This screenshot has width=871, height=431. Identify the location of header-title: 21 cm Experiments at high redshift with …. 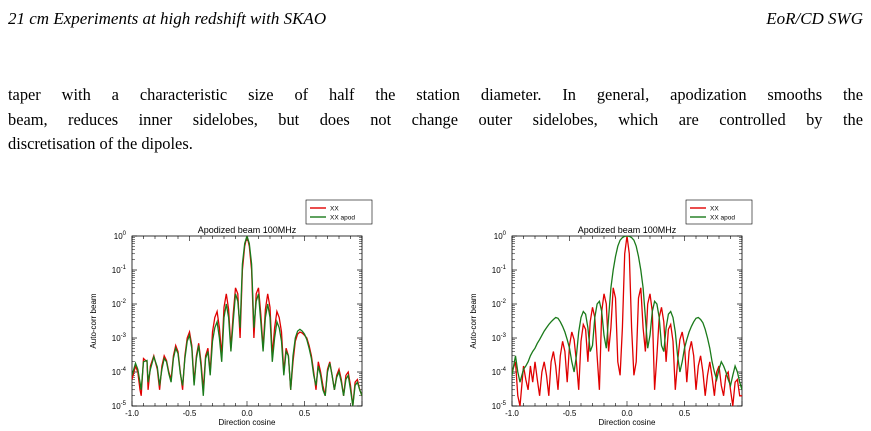
(167, 18).